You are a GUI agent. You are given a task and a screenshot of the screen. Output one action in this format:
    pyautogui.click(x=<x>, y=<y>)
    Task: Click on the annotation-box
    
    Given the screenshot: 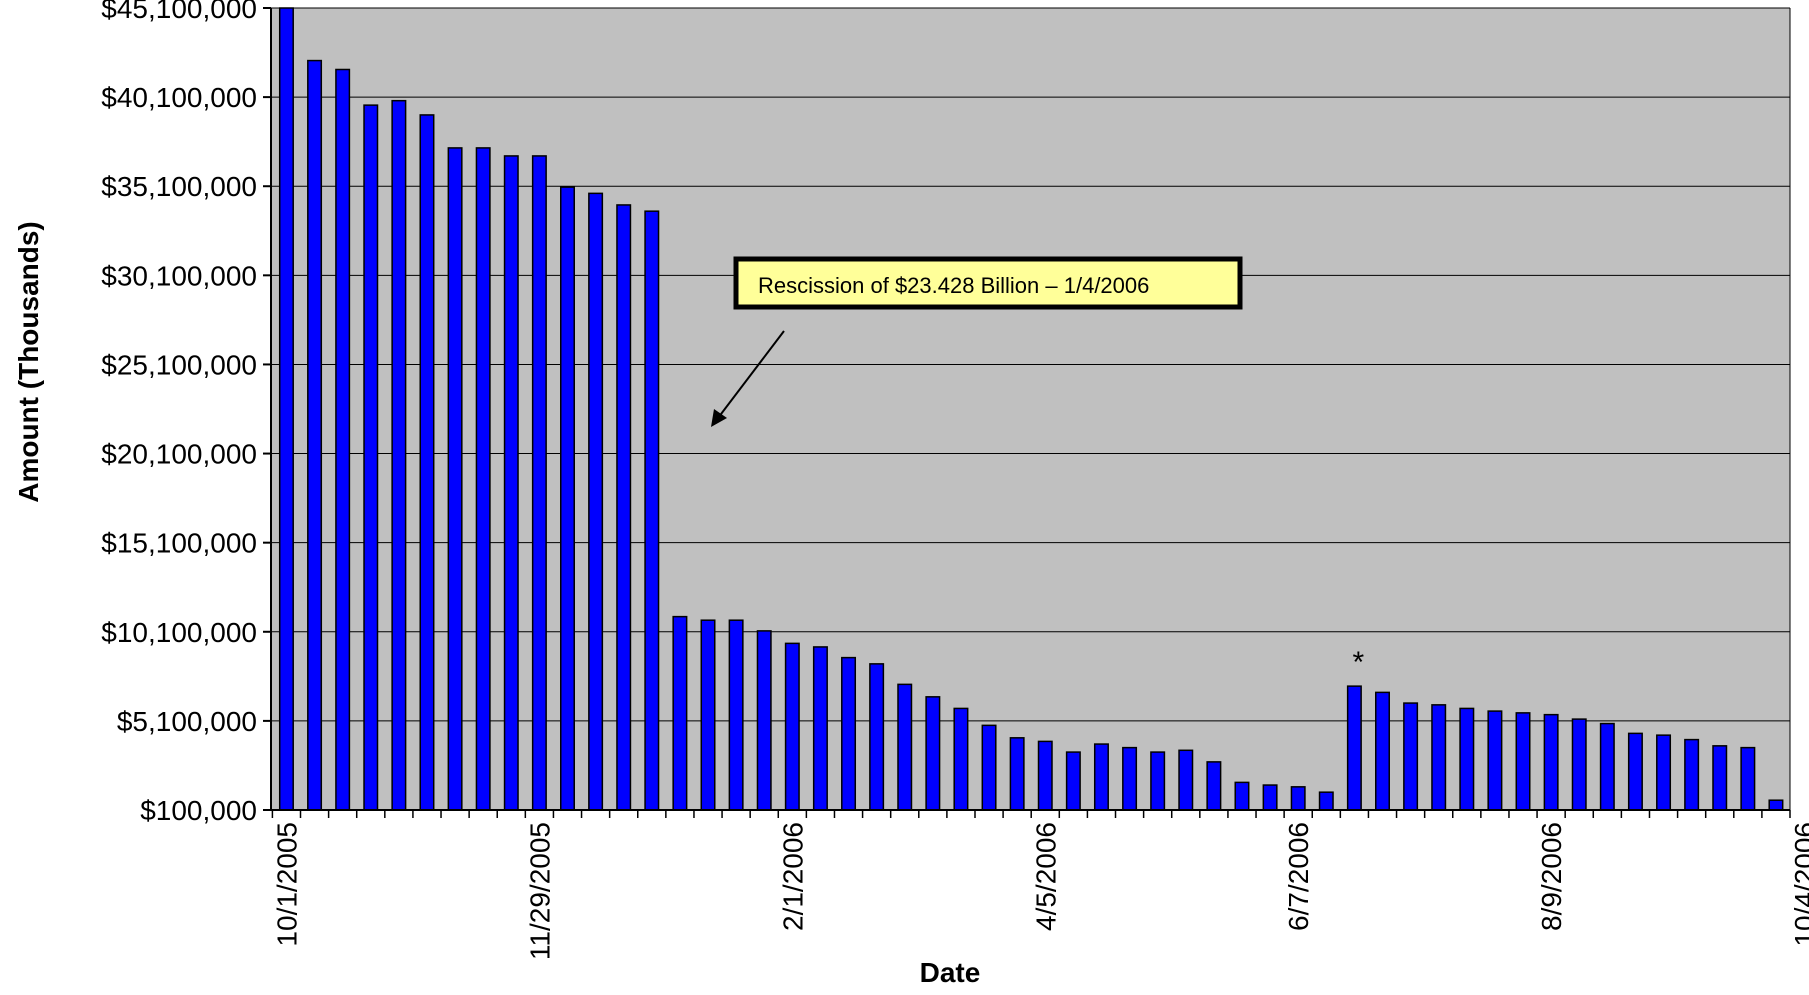 What is the action you would take?
    pyautogui.click(x=988, y=283)
    